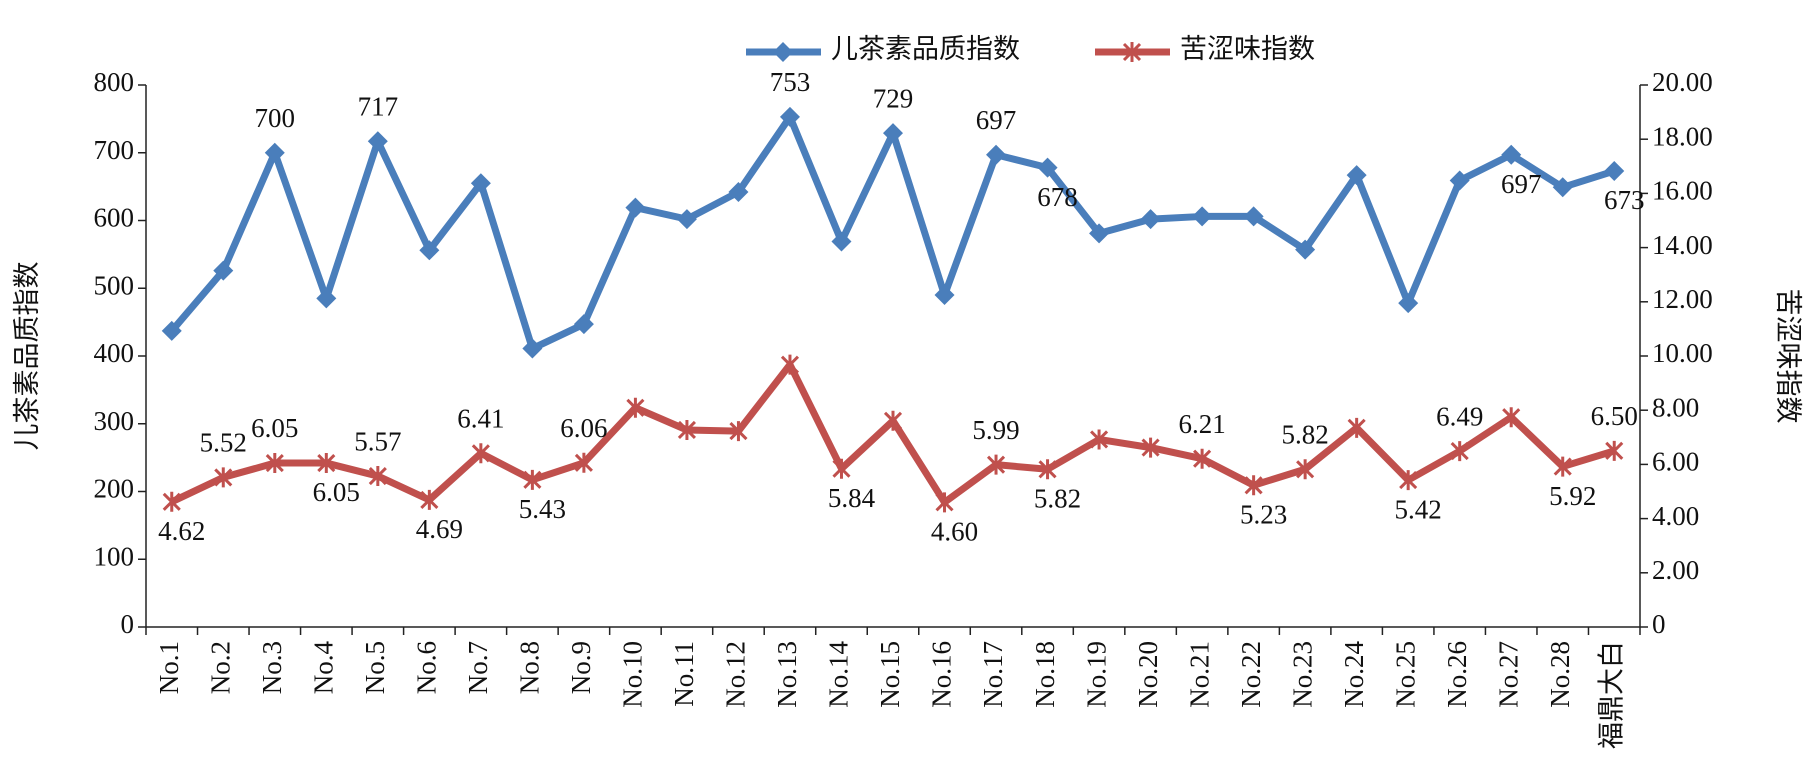 This screenshot has width=1817, height=779. I want to click on x-tick-label: No.25, so click(1405, 674).